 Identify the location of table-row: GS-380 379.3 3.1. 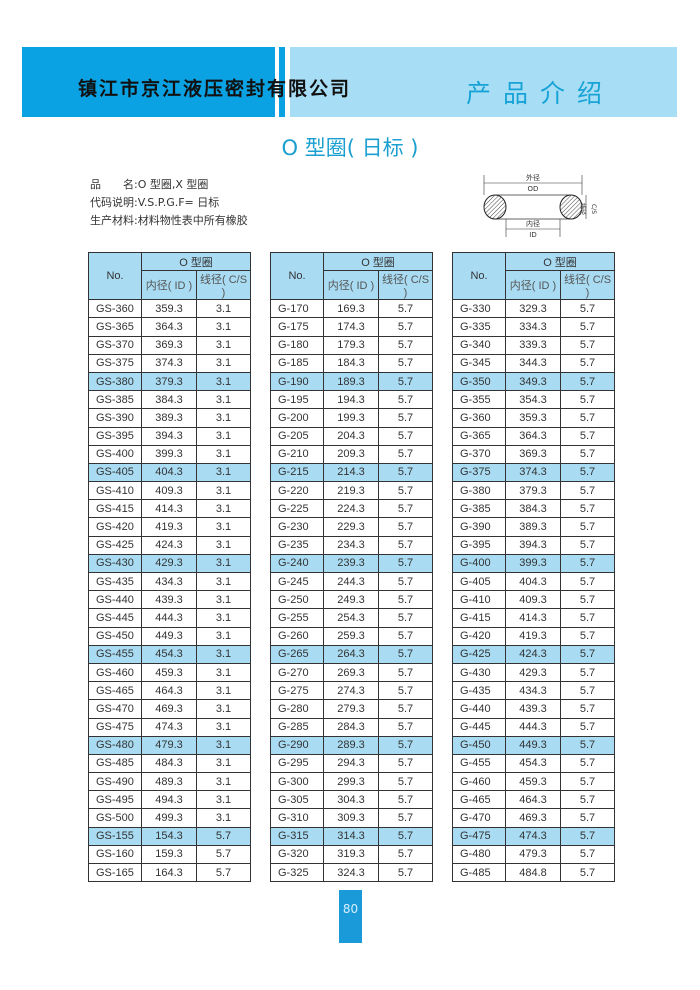
(169, 381).